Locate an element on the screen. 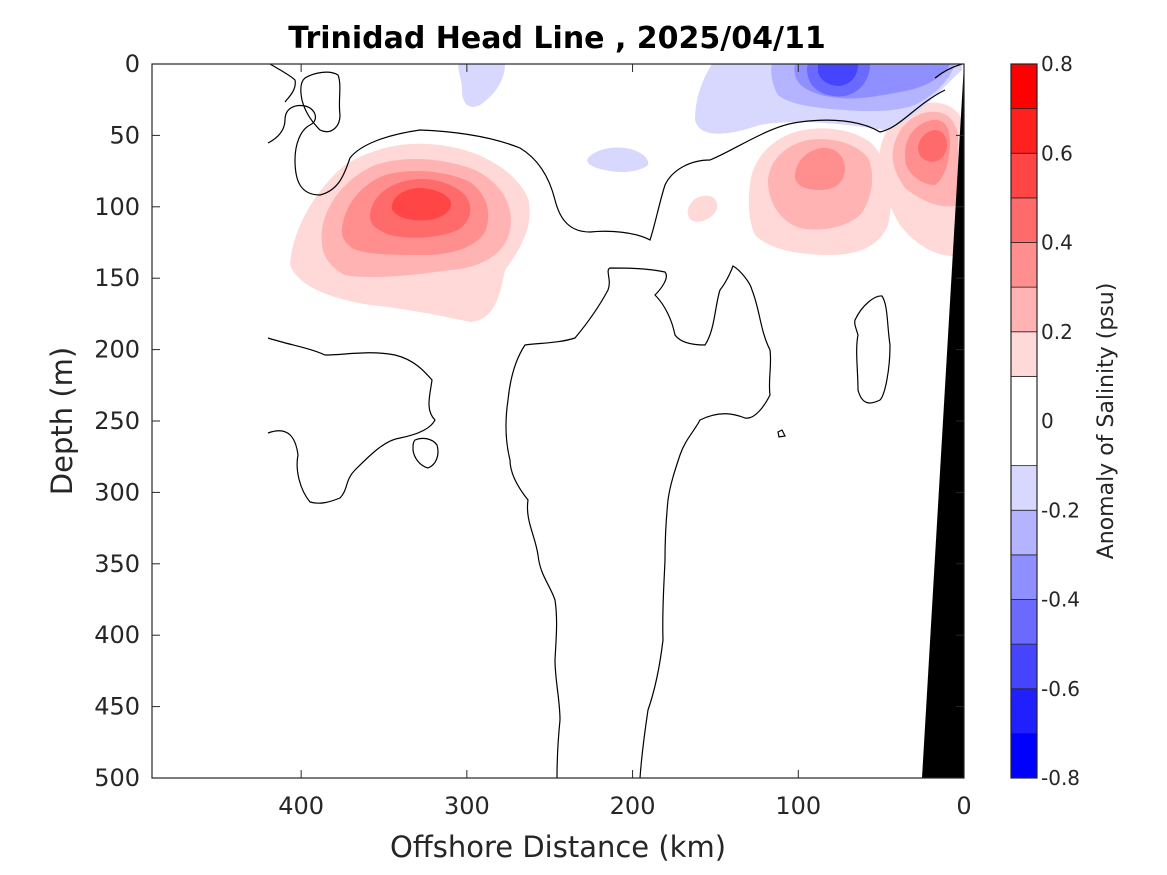 This screenshot has width=1167, height=875. colorbar-tick-label: -0.2 is located at coordinates (1060, 510).